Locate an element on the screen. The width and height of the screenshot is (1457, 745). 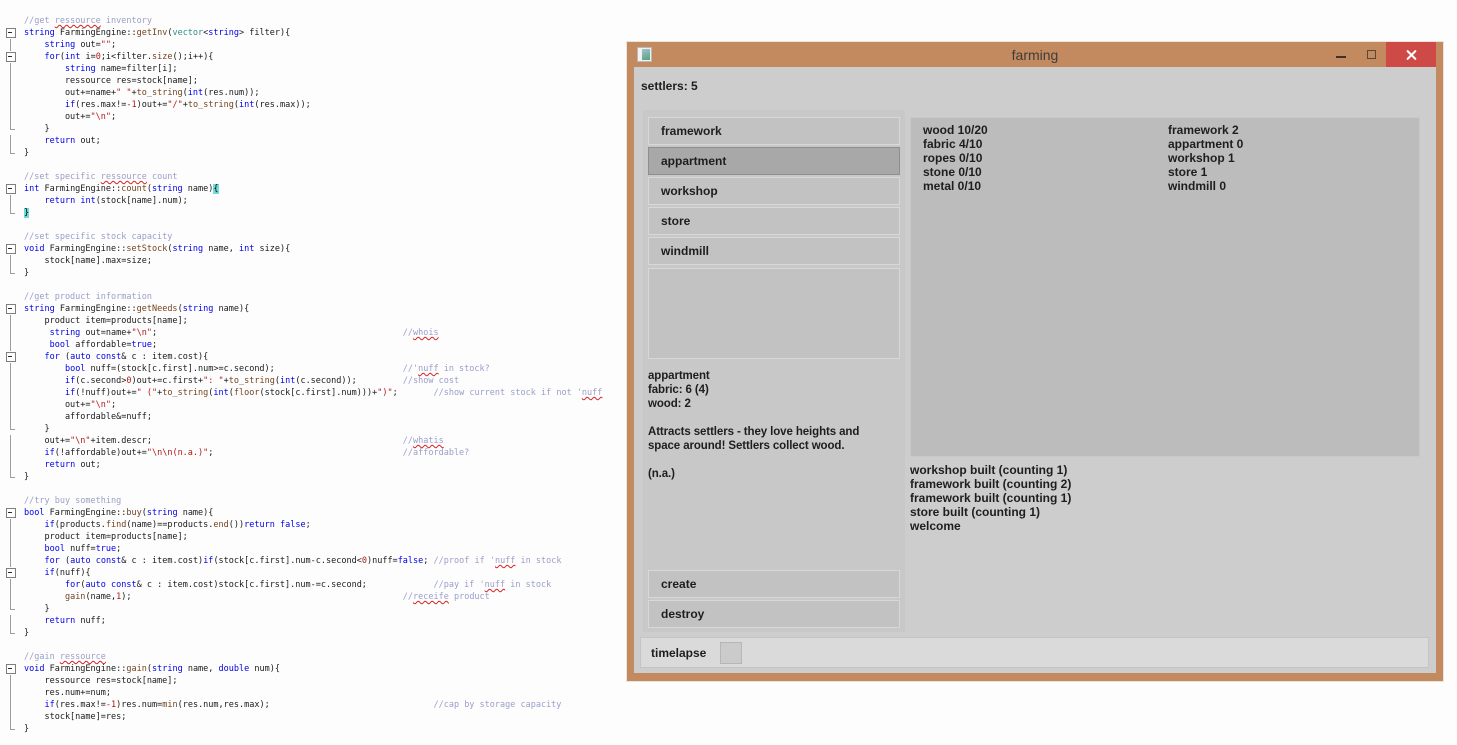
code-line: for(int i=0;i<filter.size();i++){ is located at coordinates (312, 57).